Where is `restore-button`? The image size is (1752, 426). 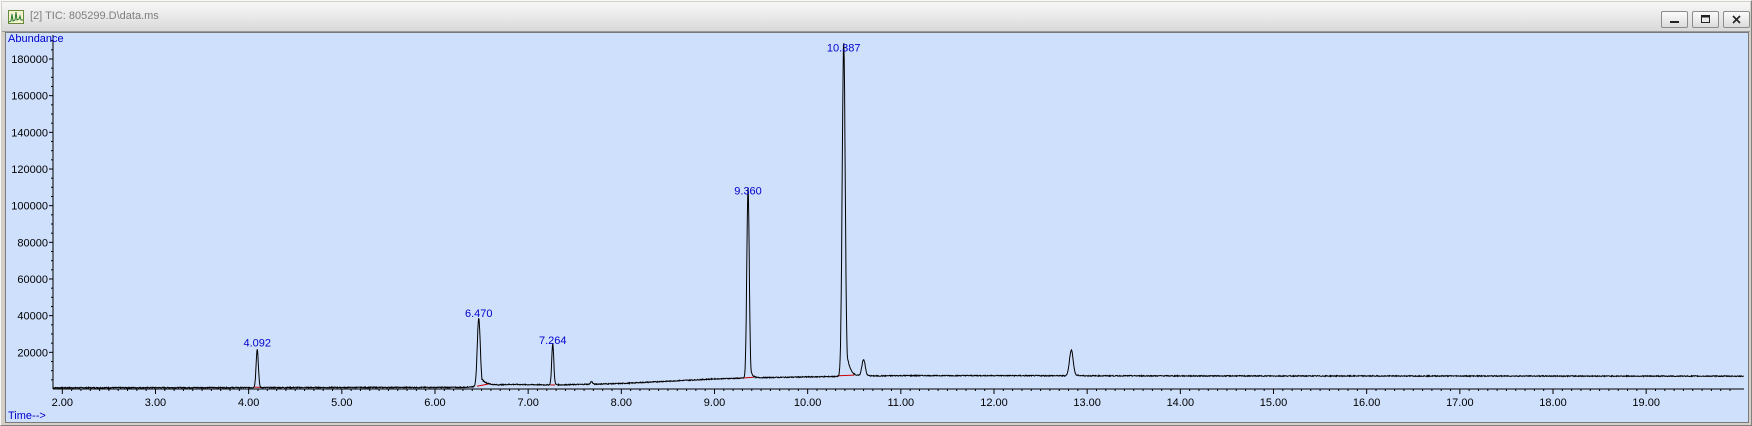 restore-button is located at coordinates (1705, 19).